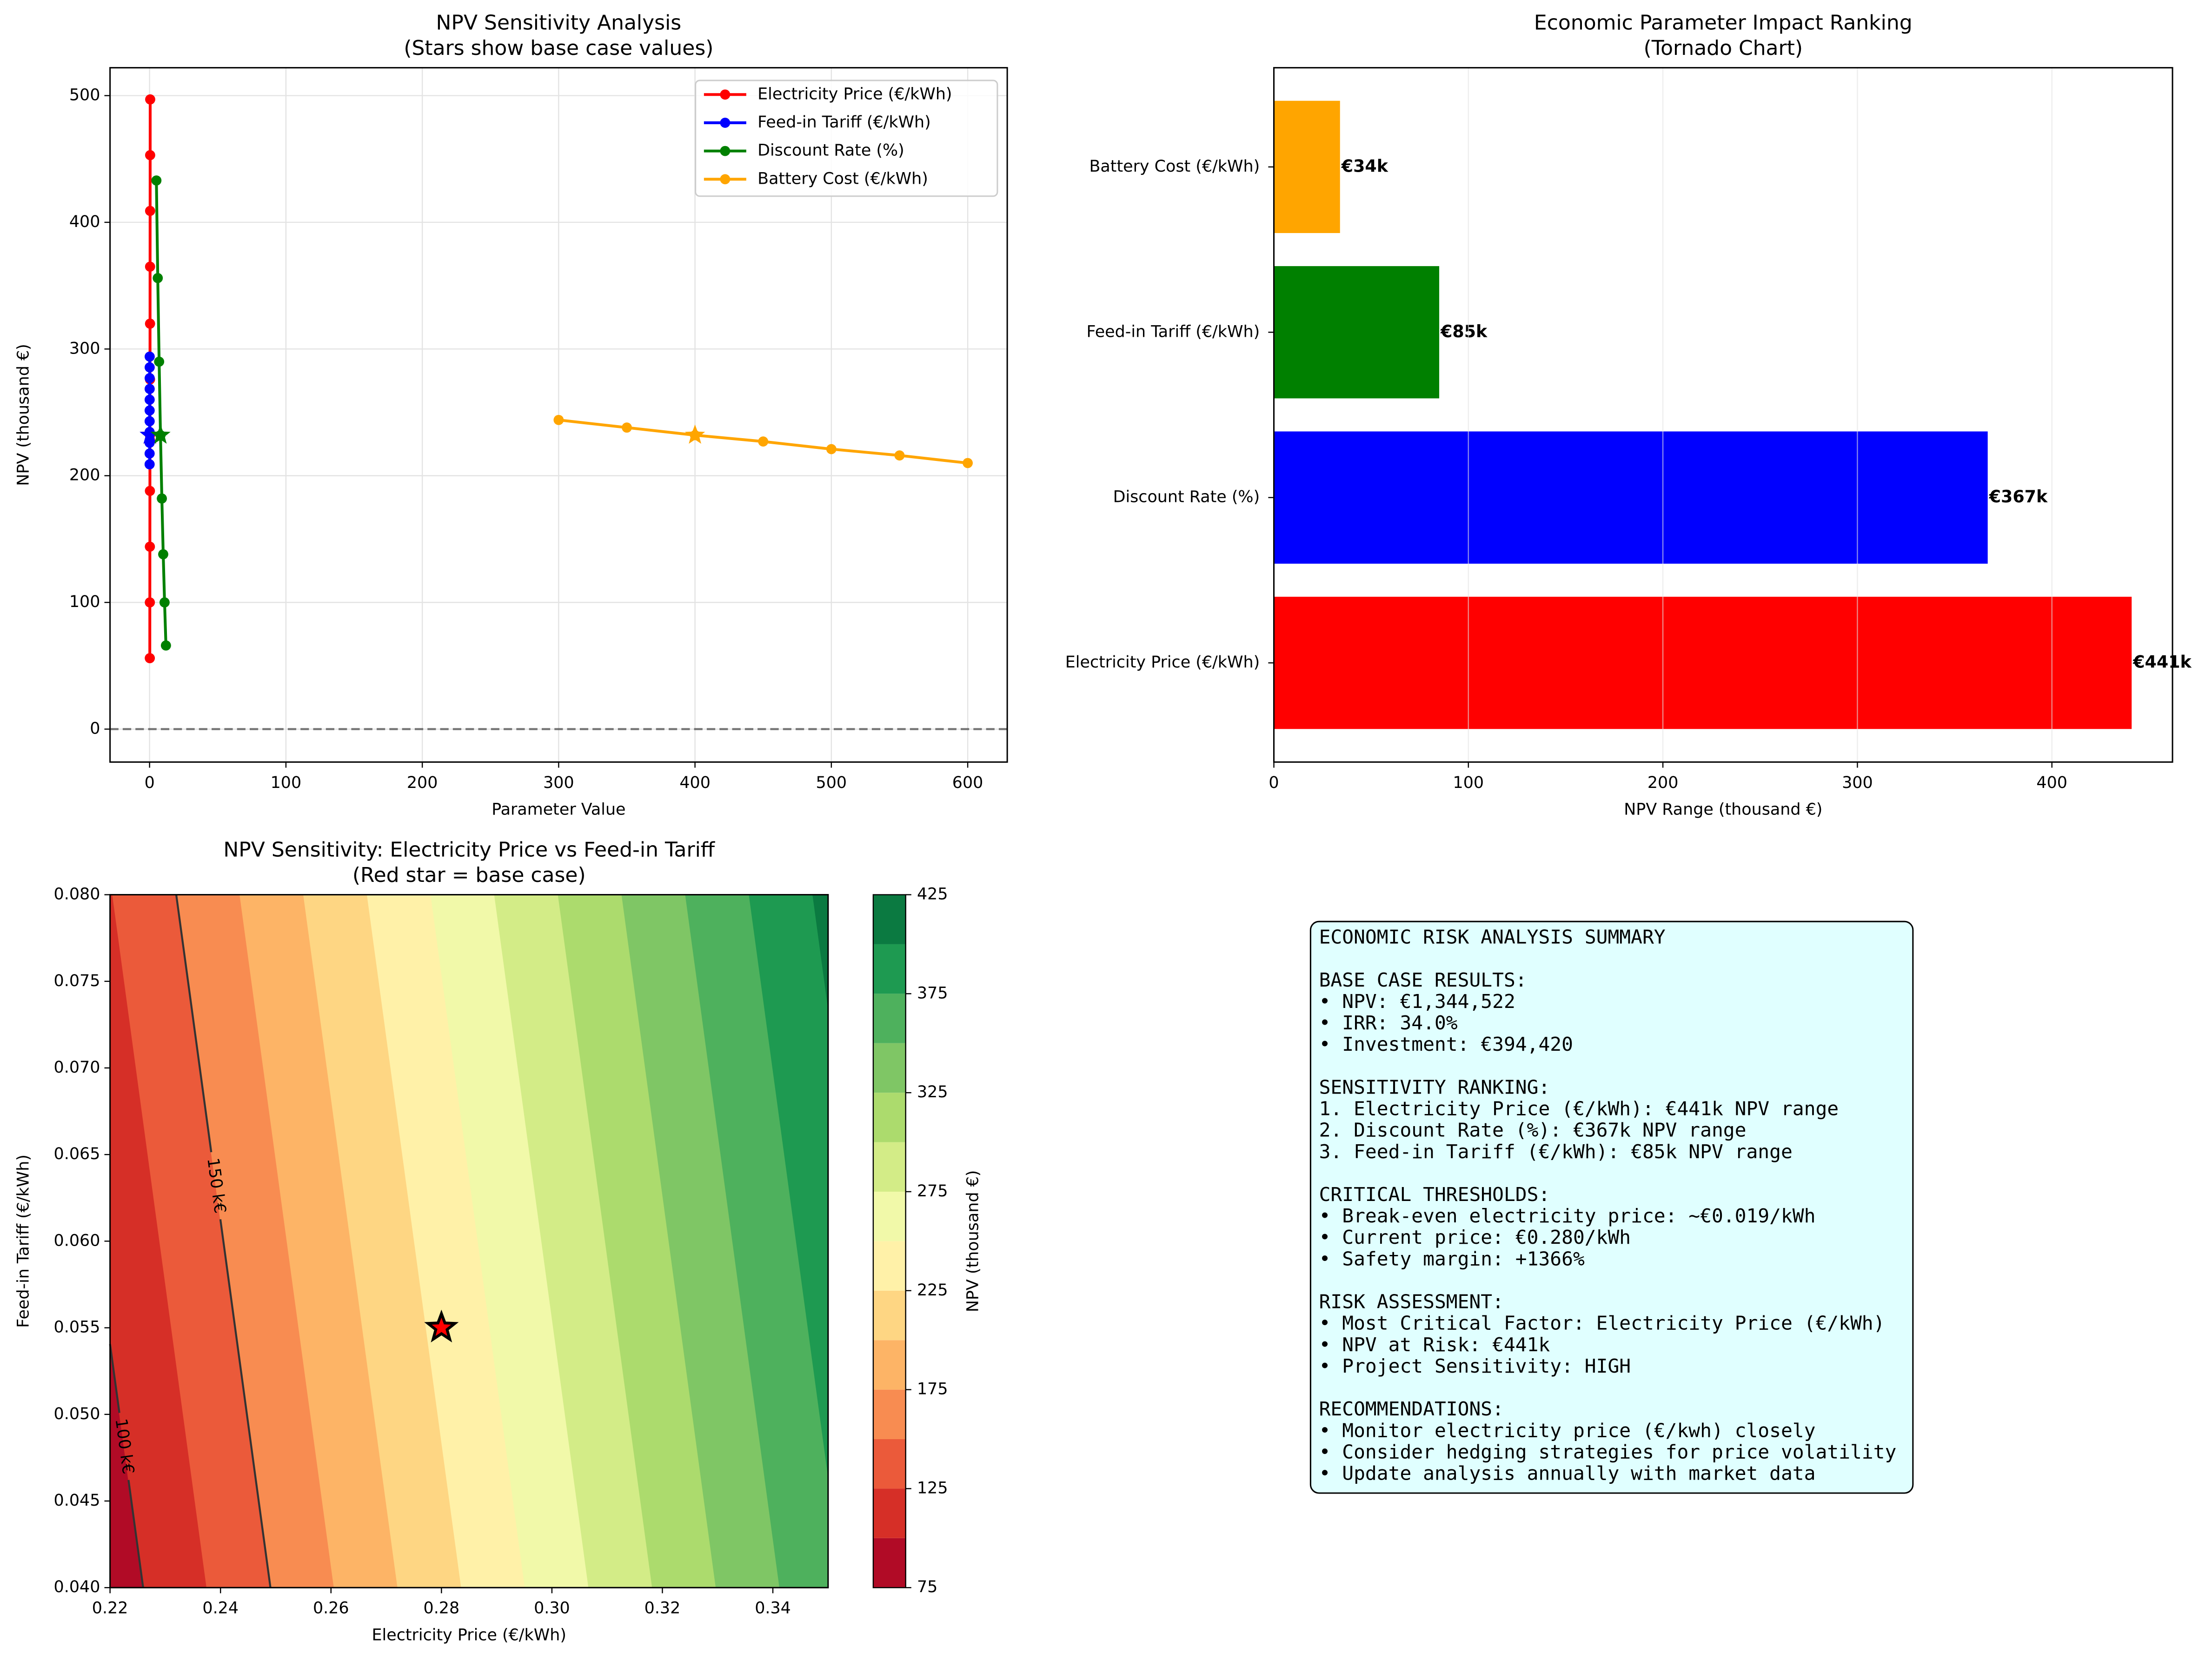  I want to click on summary-heading: SENSITIVITY RANKING:, so click(1435, 1087).